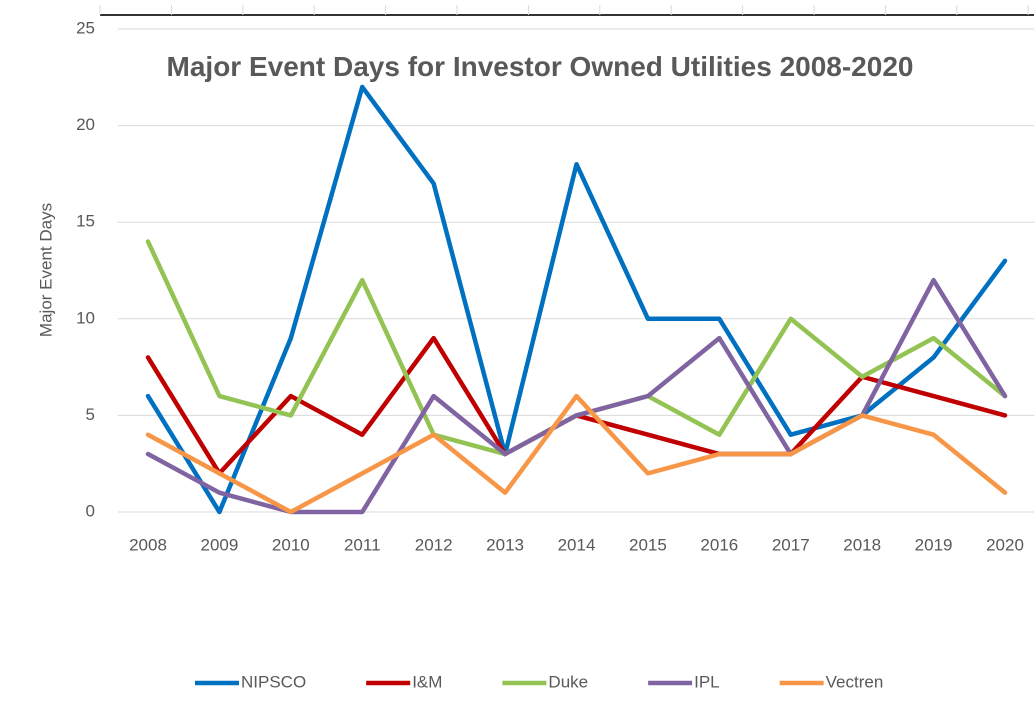 The width and height of the screenshot is (1034, 717). Describe the element at coordinates (576, 454) in the screenshot. I see `series-line` at that location.